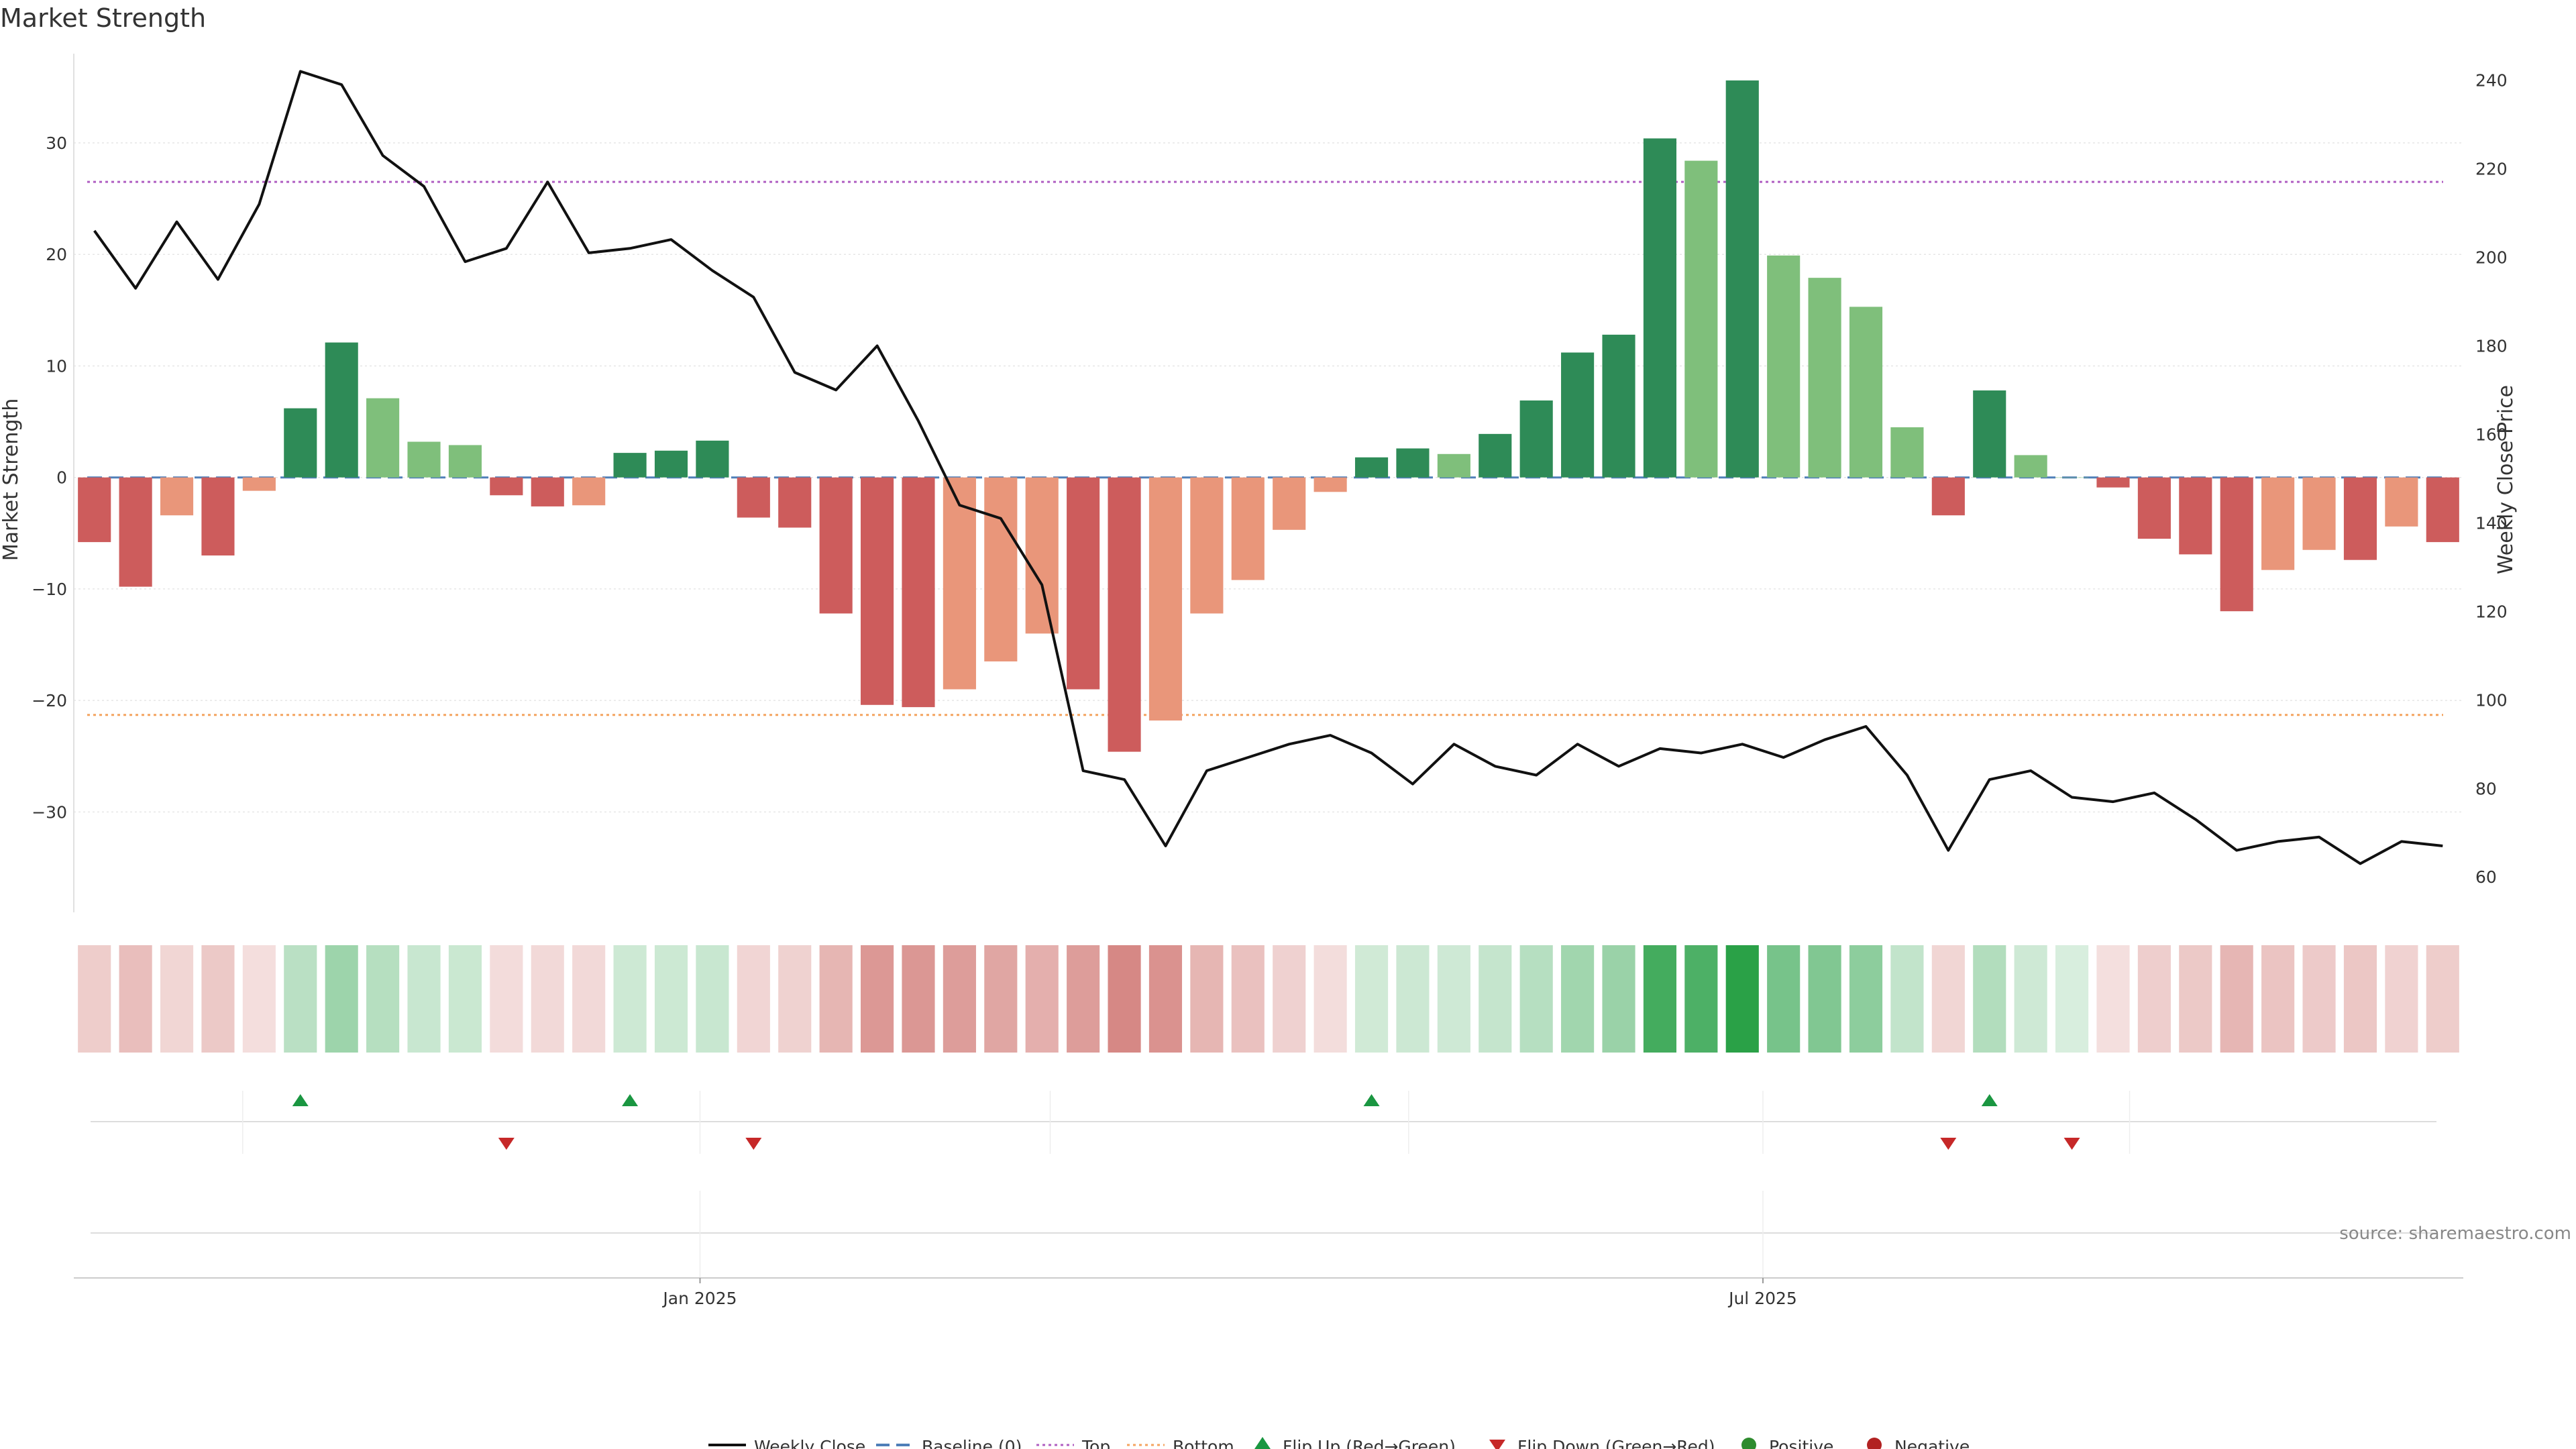 This screenshot has height=1449, width=2576. Describe the element at coordinates (1073, 1443) in the screenshot. I see `legend-item: Top` at that location.